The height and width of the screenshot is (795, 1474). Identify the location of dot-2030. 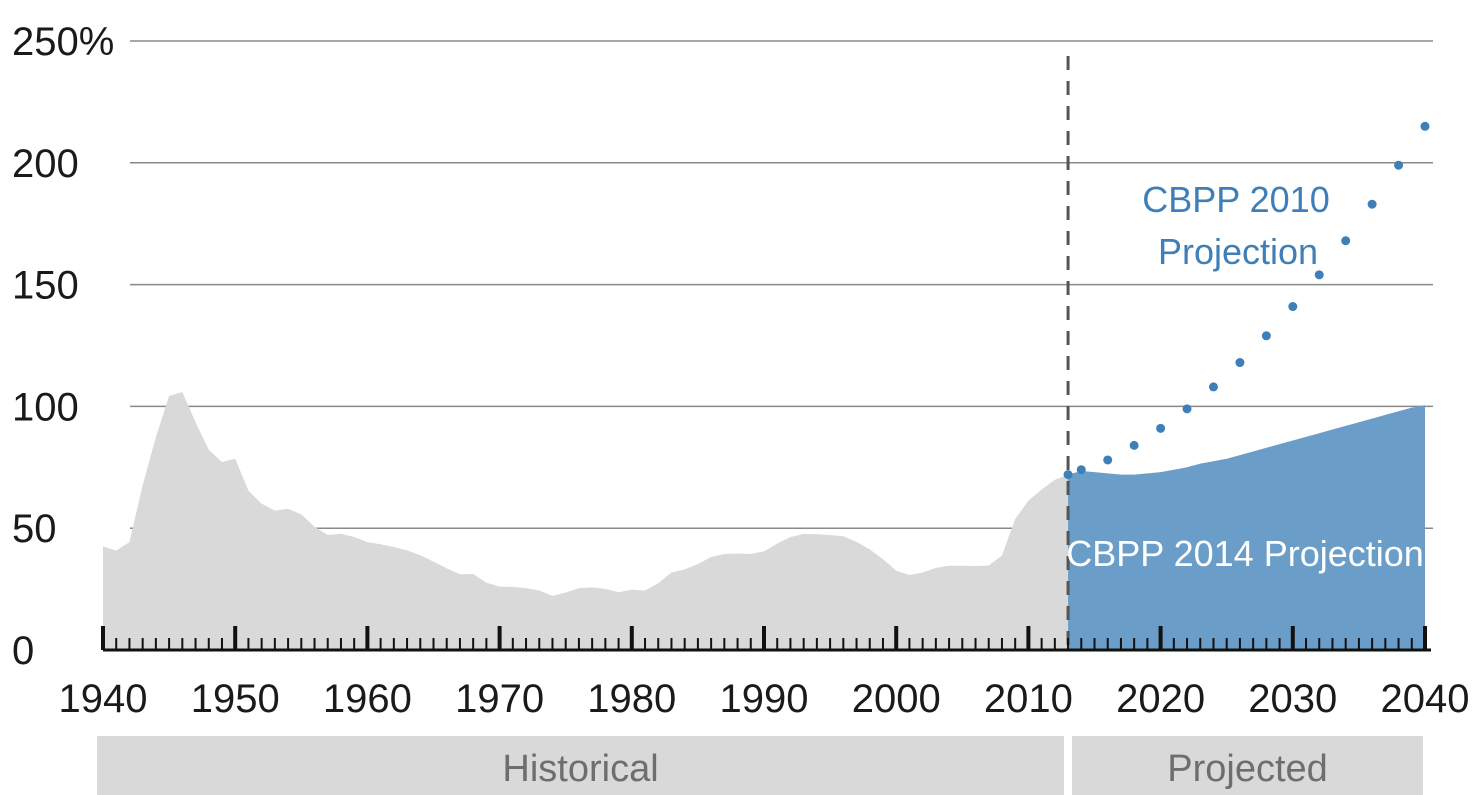
(1293, 307).